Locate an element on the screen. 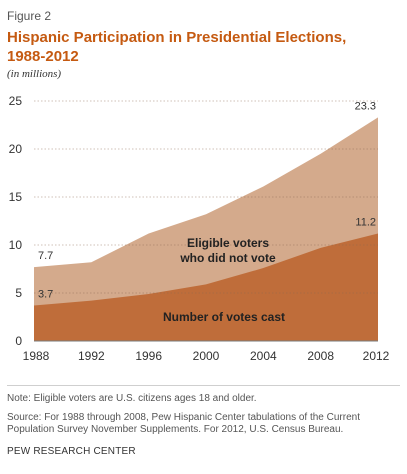 Image resolution: width=407 pixels, height=474 pixels. y-tick-label-20: 20 is located at coordinates (16, 149).